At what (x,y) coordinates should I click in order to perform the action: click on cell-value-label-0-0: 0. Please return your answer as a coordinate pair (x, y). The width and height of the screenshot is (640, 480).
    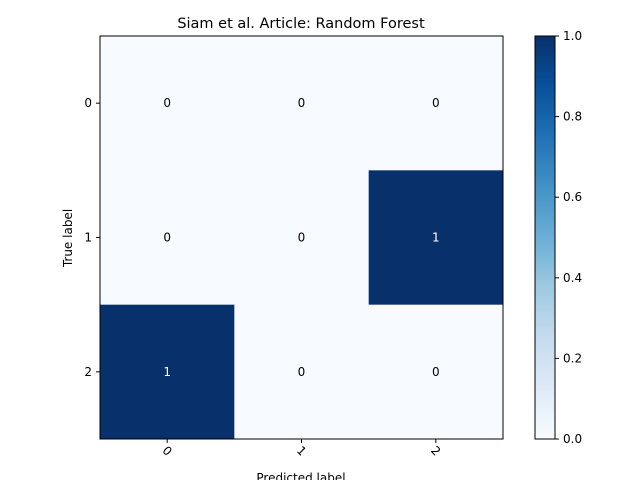
    Looking at the image, I should click on (167, 103).